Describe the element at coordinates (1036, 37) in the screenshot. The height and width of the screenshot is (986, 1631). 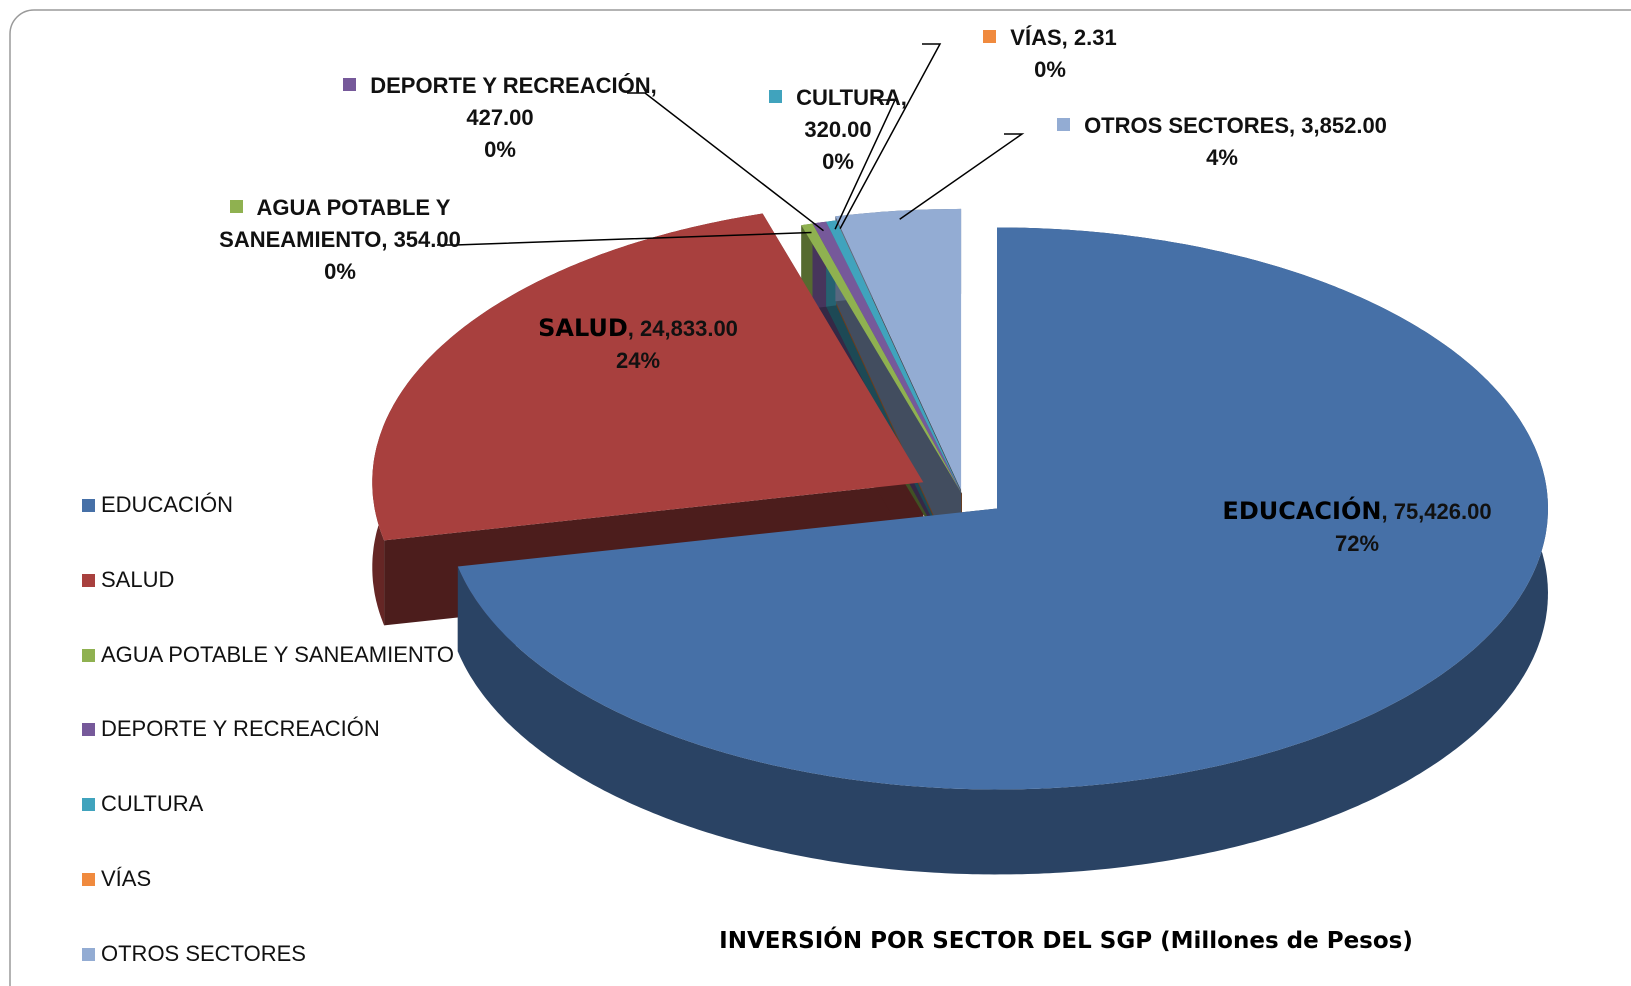
I see `label-category: VÍAS` at that location.